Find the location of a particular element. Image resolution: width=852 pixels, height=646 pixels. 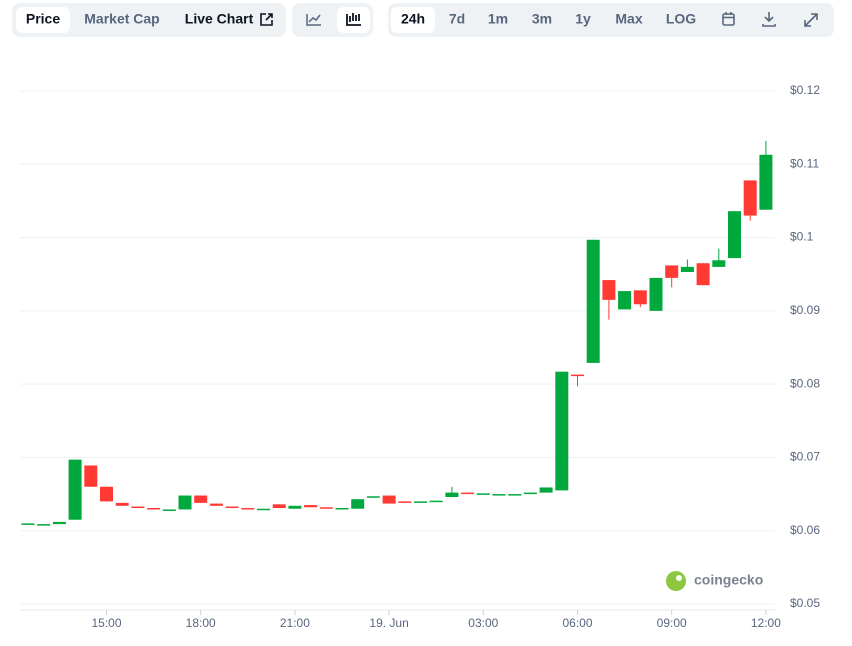

x-tick-label: 09:00 is located at coordinates (672, 623).